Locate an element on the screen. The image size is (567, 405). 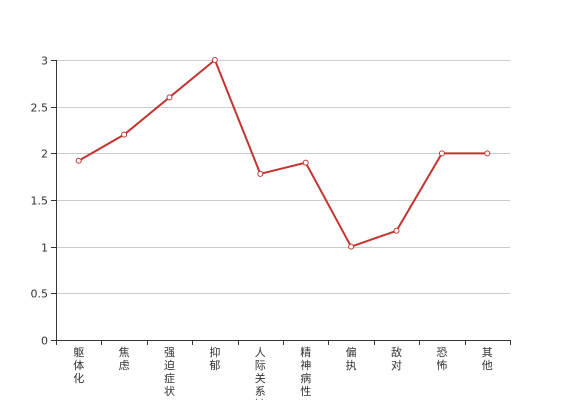
x-tick-label: 敌对 is located at coordinates (396, 358).